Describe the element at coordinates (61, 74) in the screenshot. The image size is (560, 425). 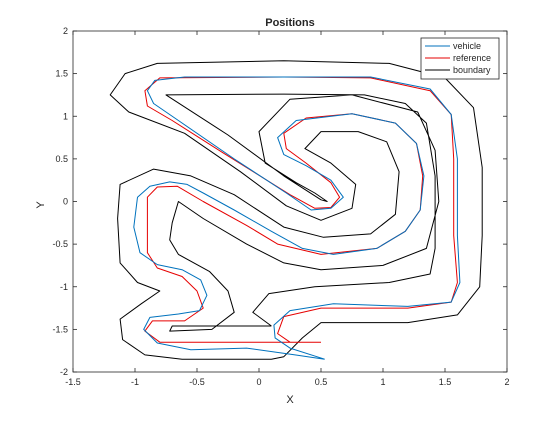
I see `y-tick-label: 1.5` at that location.